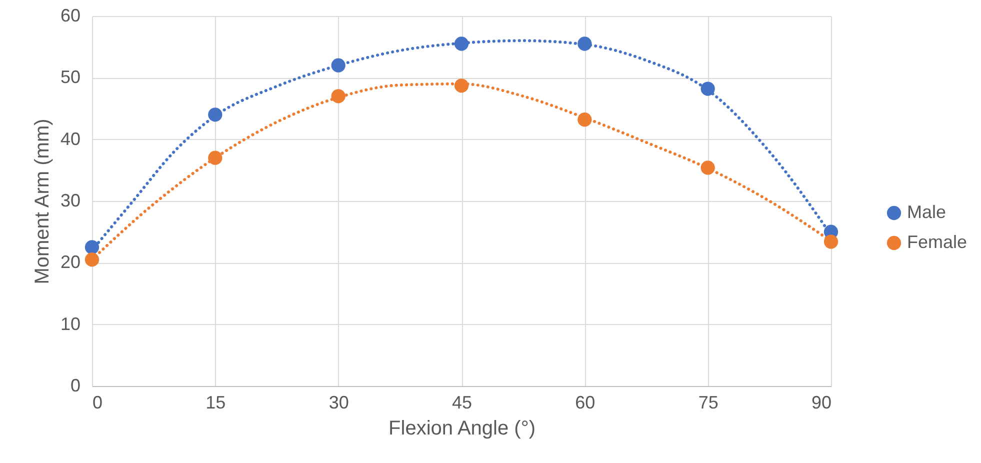  I want to click on y-tick-label: 60, so click(70, 16).